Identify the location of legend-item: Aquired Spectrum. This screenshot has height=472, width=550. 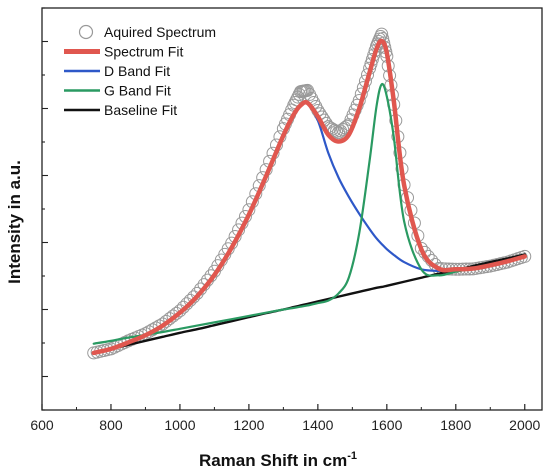
(147, 32).